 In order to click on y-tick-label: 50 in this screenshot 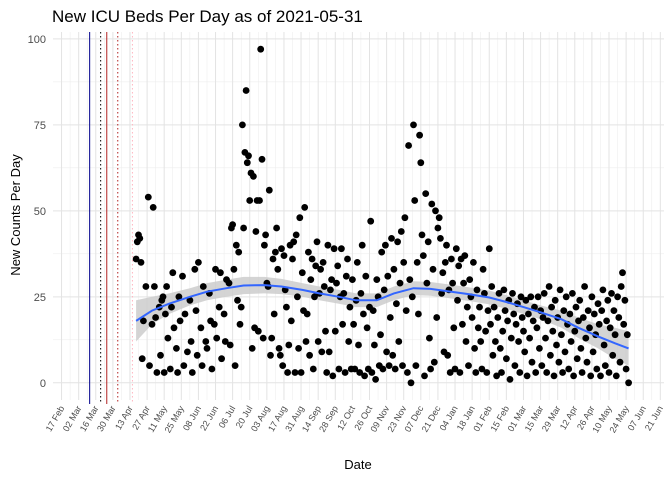, I will do `click(40, 212)`.